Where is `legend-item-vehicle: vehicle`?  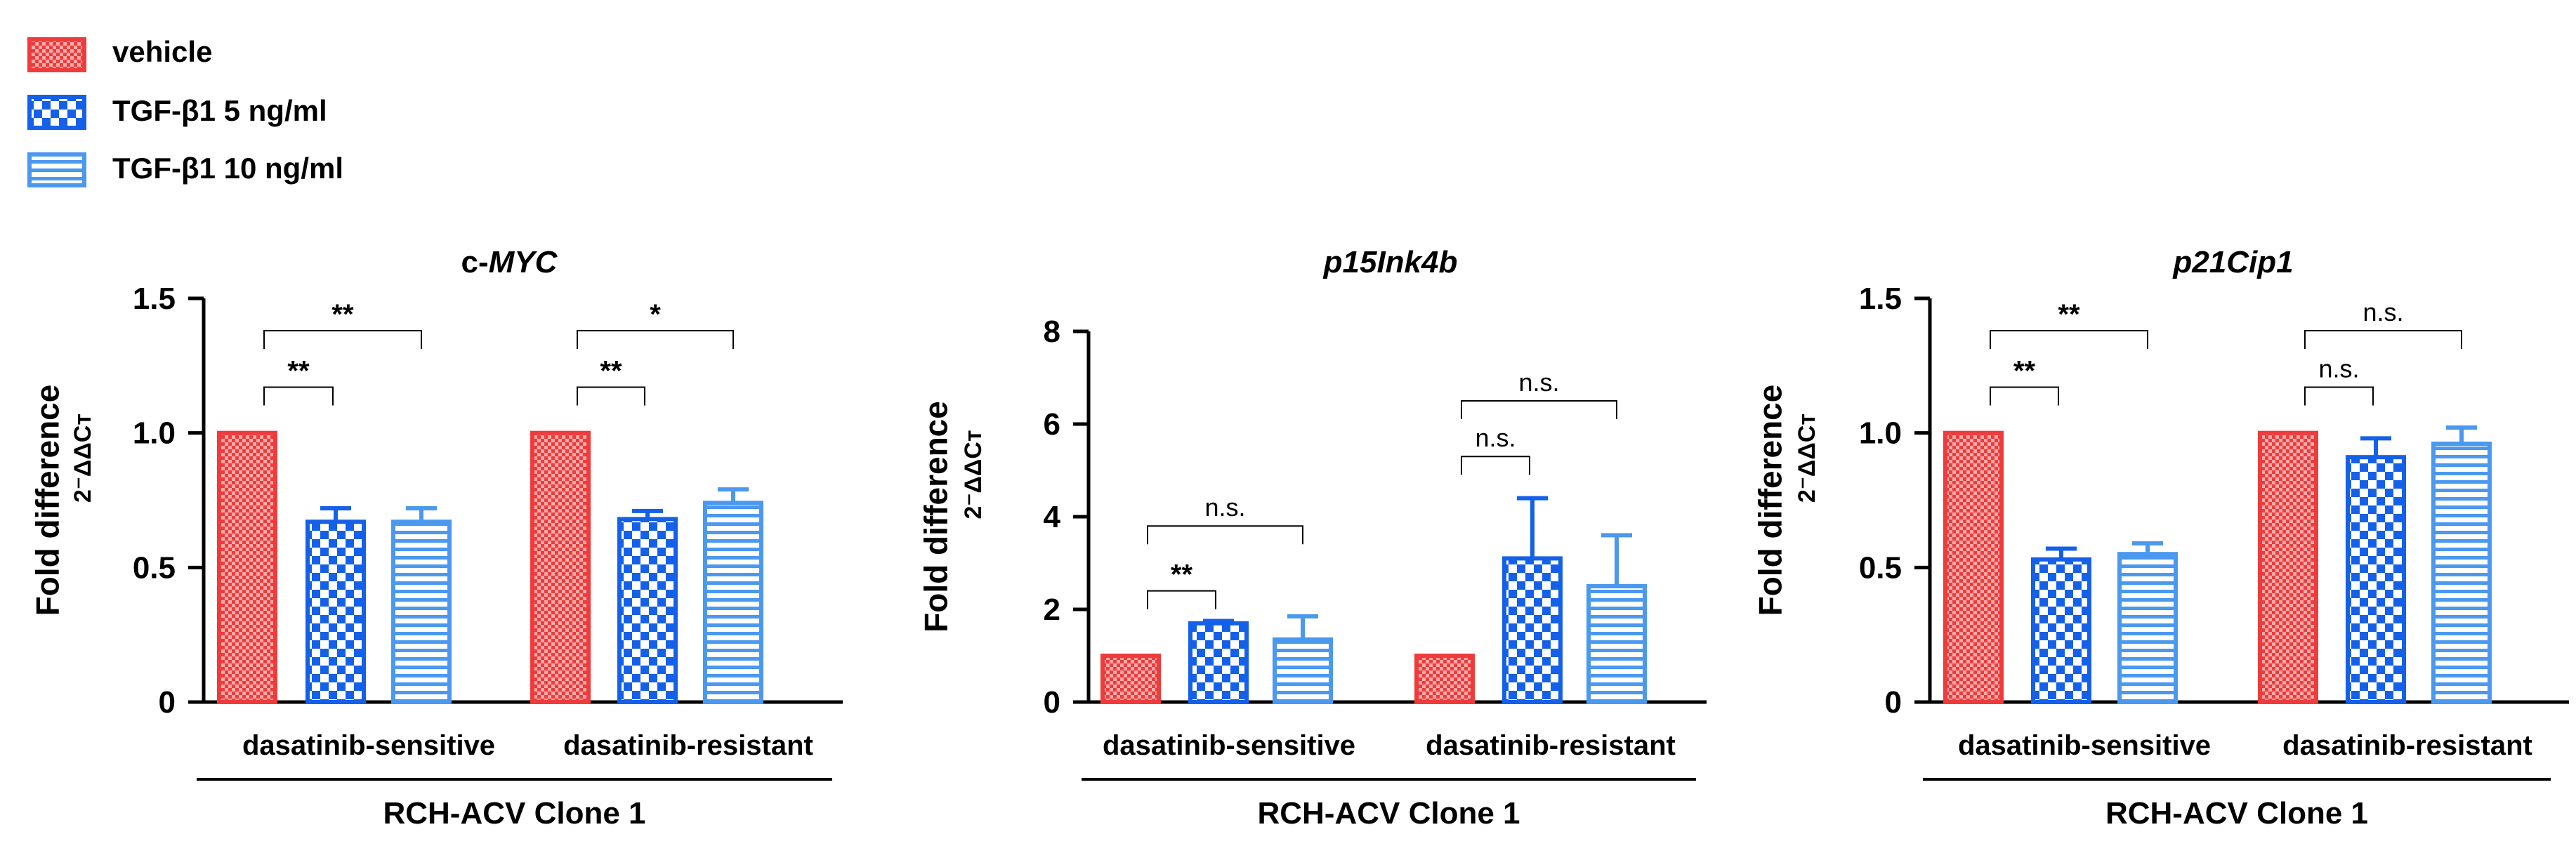 legend-item-vehicle: vehicle is located at coordinates (119, 54).